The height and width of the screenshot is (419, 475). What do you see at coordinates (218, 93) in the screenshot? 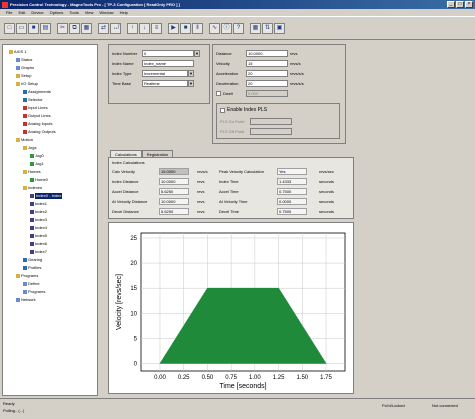
I see `dwell-checkbox` at bounding box center [218, 93].